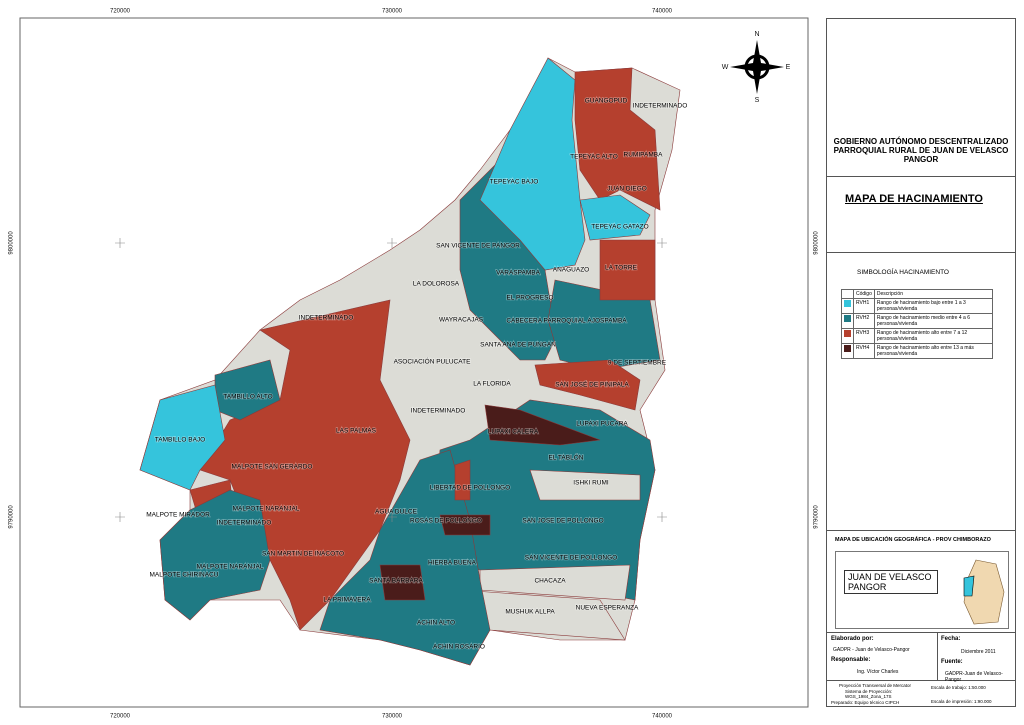 This screenshot has width=1024, height=725. I want to click on projection: Proyección Transversal de Mercator, so click(875, 685).